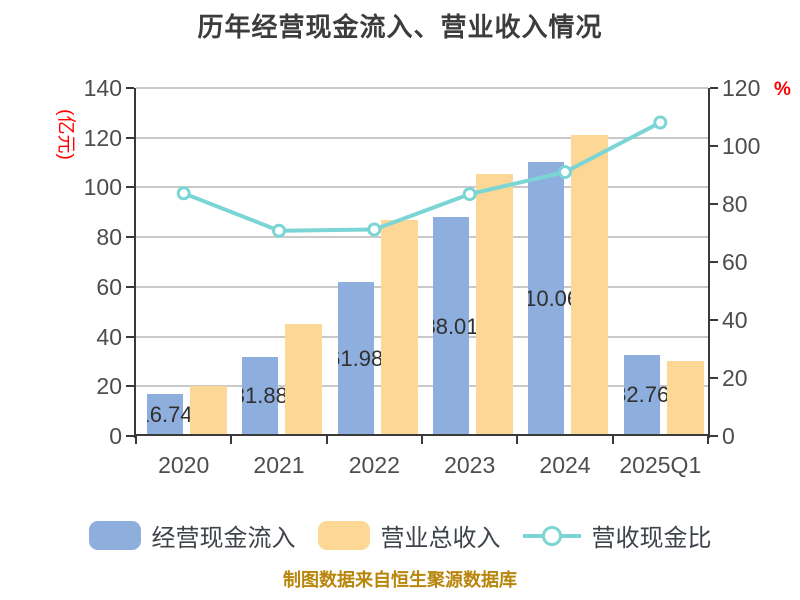  I want to click on bar-value-label-box: 110.06, so click(549, 299).